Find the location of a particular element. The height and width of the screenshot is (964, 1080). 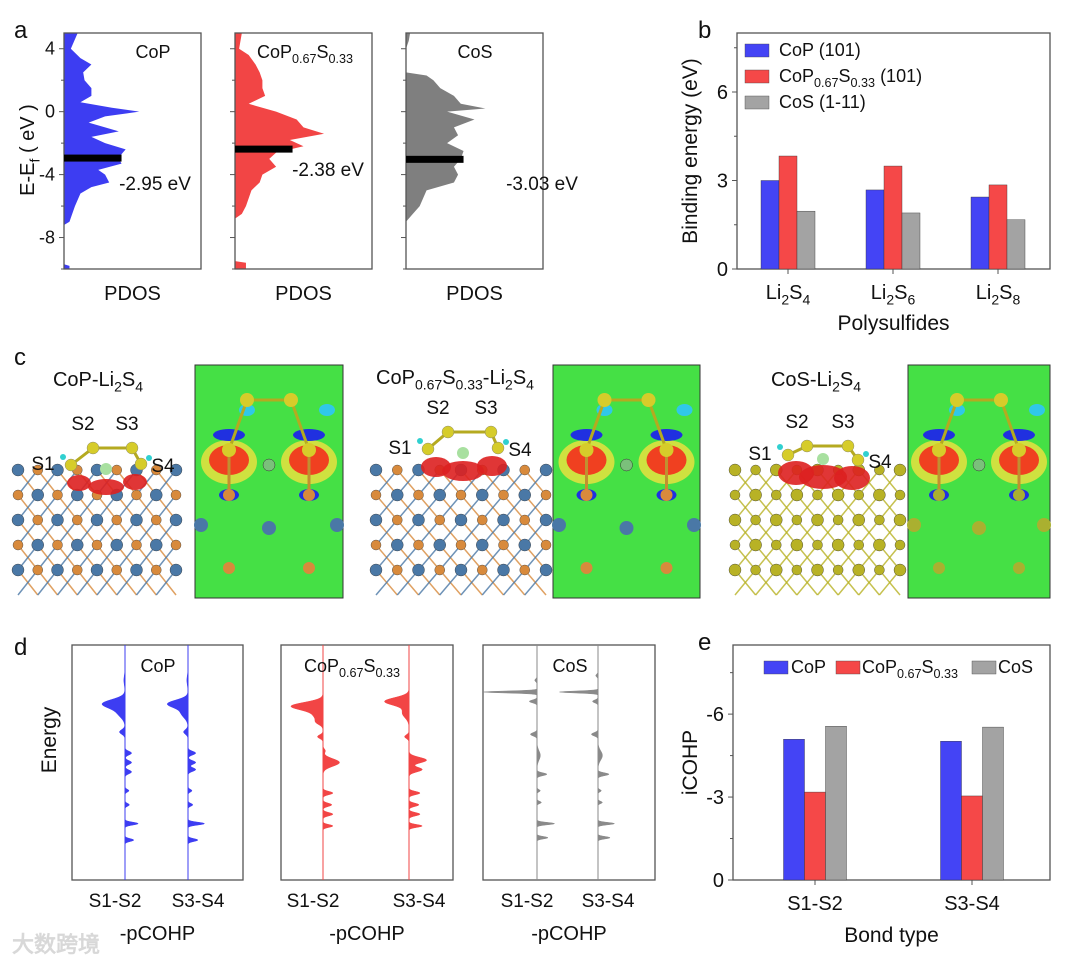

charge-density-map is located at coordinates (626, 481).